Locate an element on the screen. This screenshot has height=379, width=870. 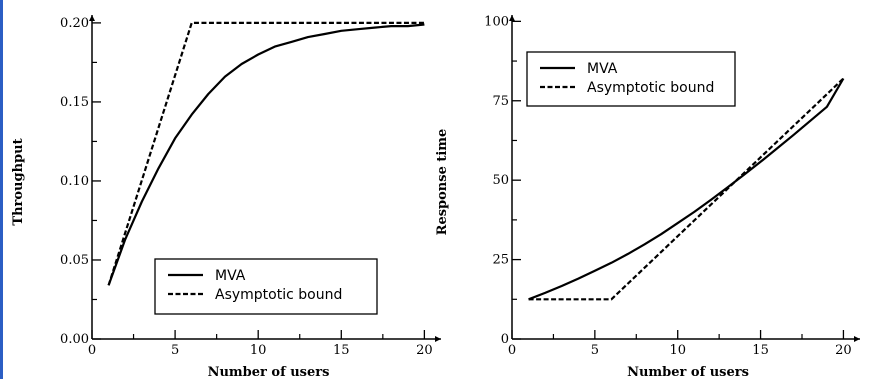
y-tick-label: 50 is located at coordinates (500, 180).